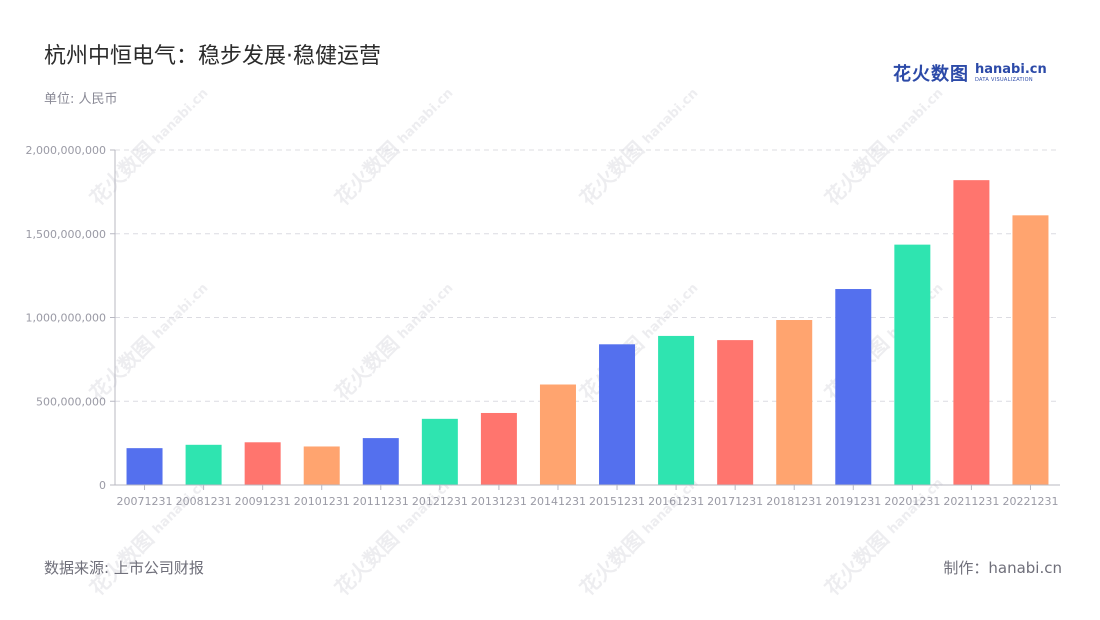 This screenshot has height=620, width=1100. I want to click on y-tick-label-0: 0, so click(102, 485).